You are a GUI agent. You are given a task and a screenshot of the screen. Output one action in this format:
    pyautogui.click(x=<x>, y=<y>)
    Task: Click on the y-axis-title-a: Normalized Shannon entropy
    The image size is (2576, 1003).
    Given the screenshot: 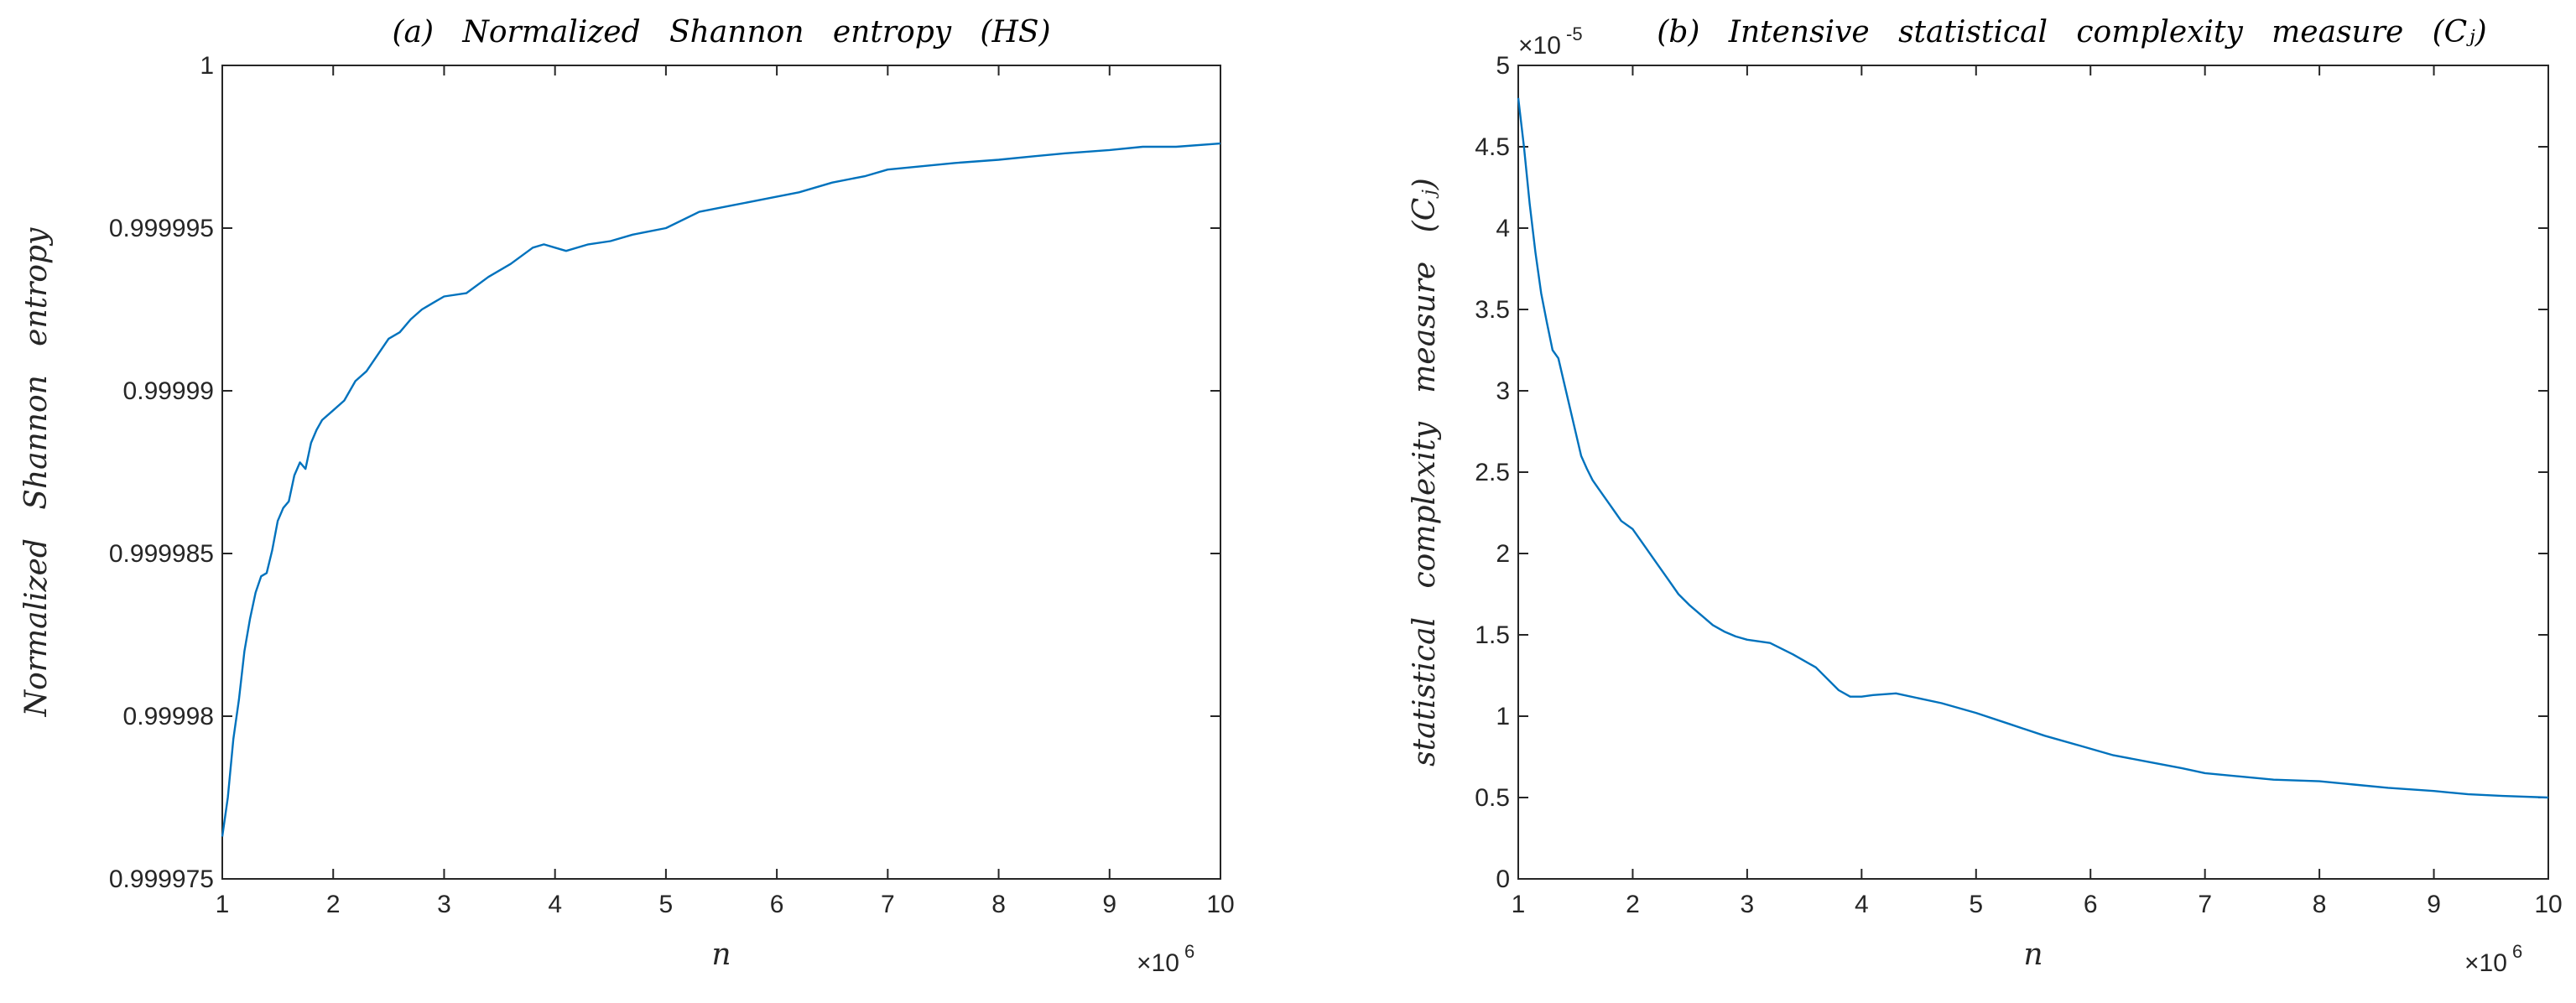 What is the action you would take?
    pyautogui.click(x=36, y=472)
    